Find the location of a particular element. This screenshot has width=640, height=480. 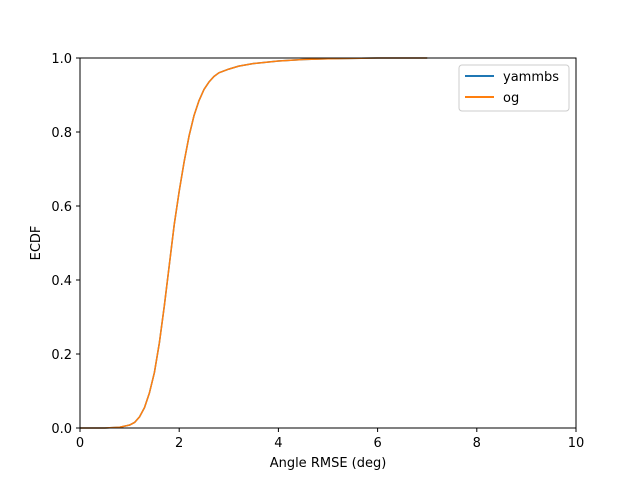

x-tick-label: 6 is located at coordinates (377, 443).